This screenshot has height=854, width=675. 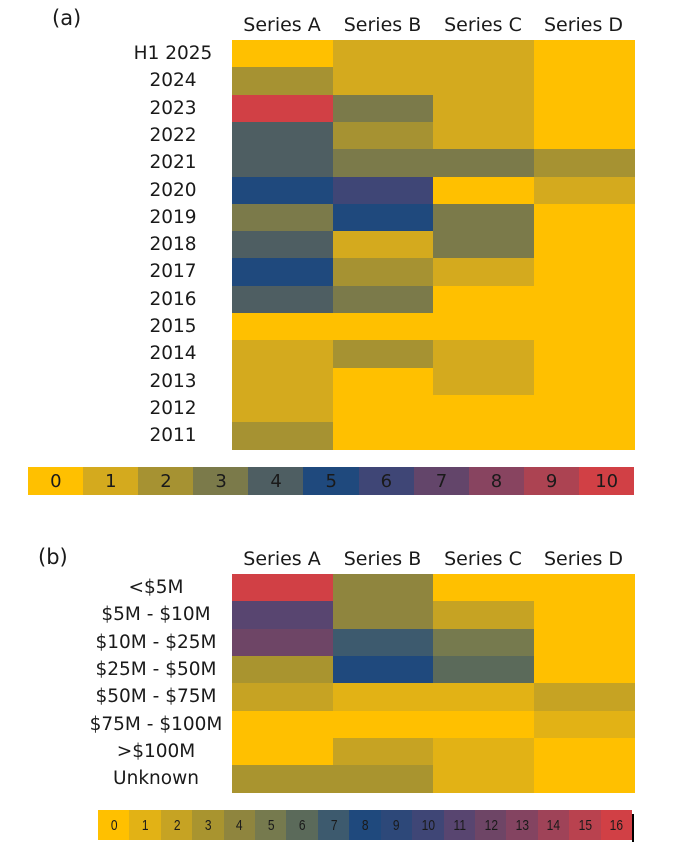 I want to click on legend-tick-label: 7, so click(x=441, y=481).